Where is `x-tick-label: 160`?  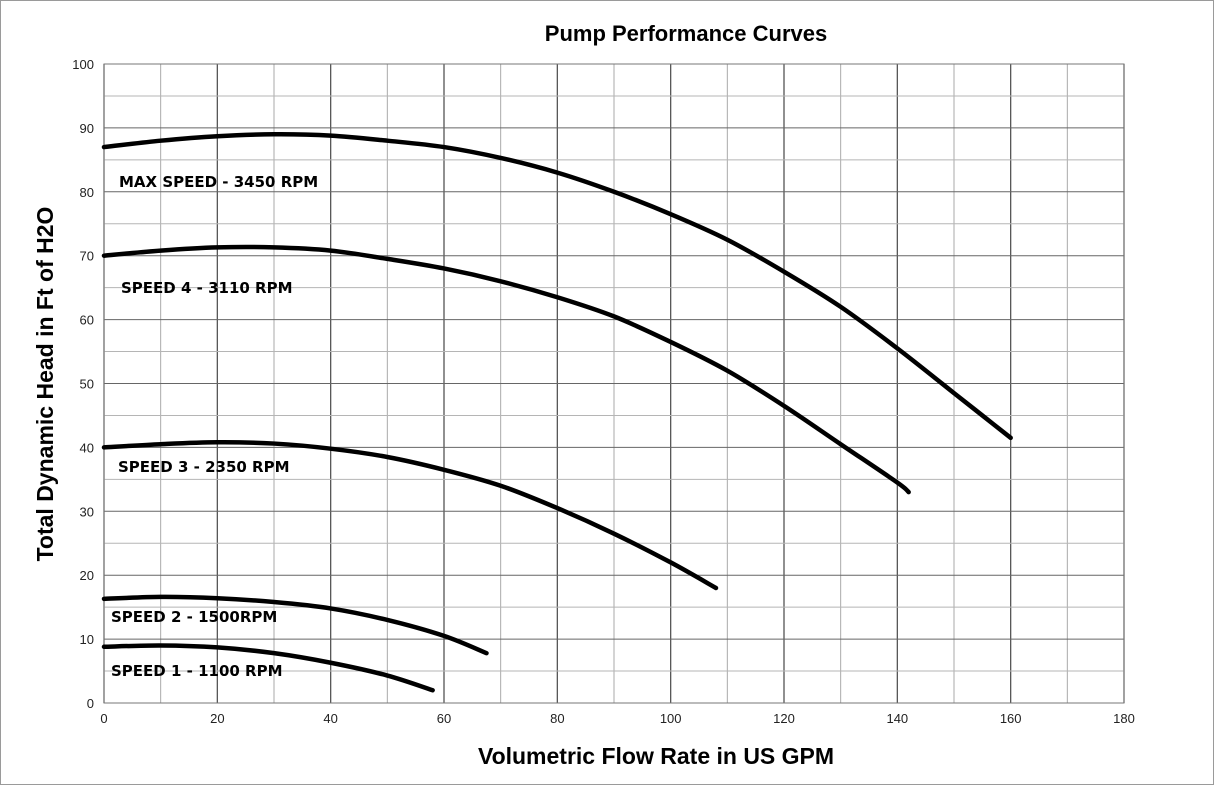 x-tick-label: 160 is located at coordinates (1011, 718).